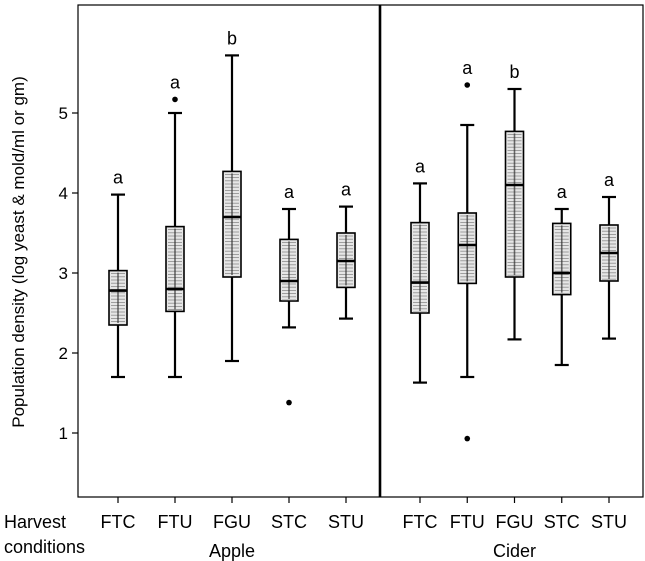 The width and height of the screenshot is (645, 561). Describe the element at coordinates (63, 193) in the screenshot. I see `y-tick-label: 4` at that location.